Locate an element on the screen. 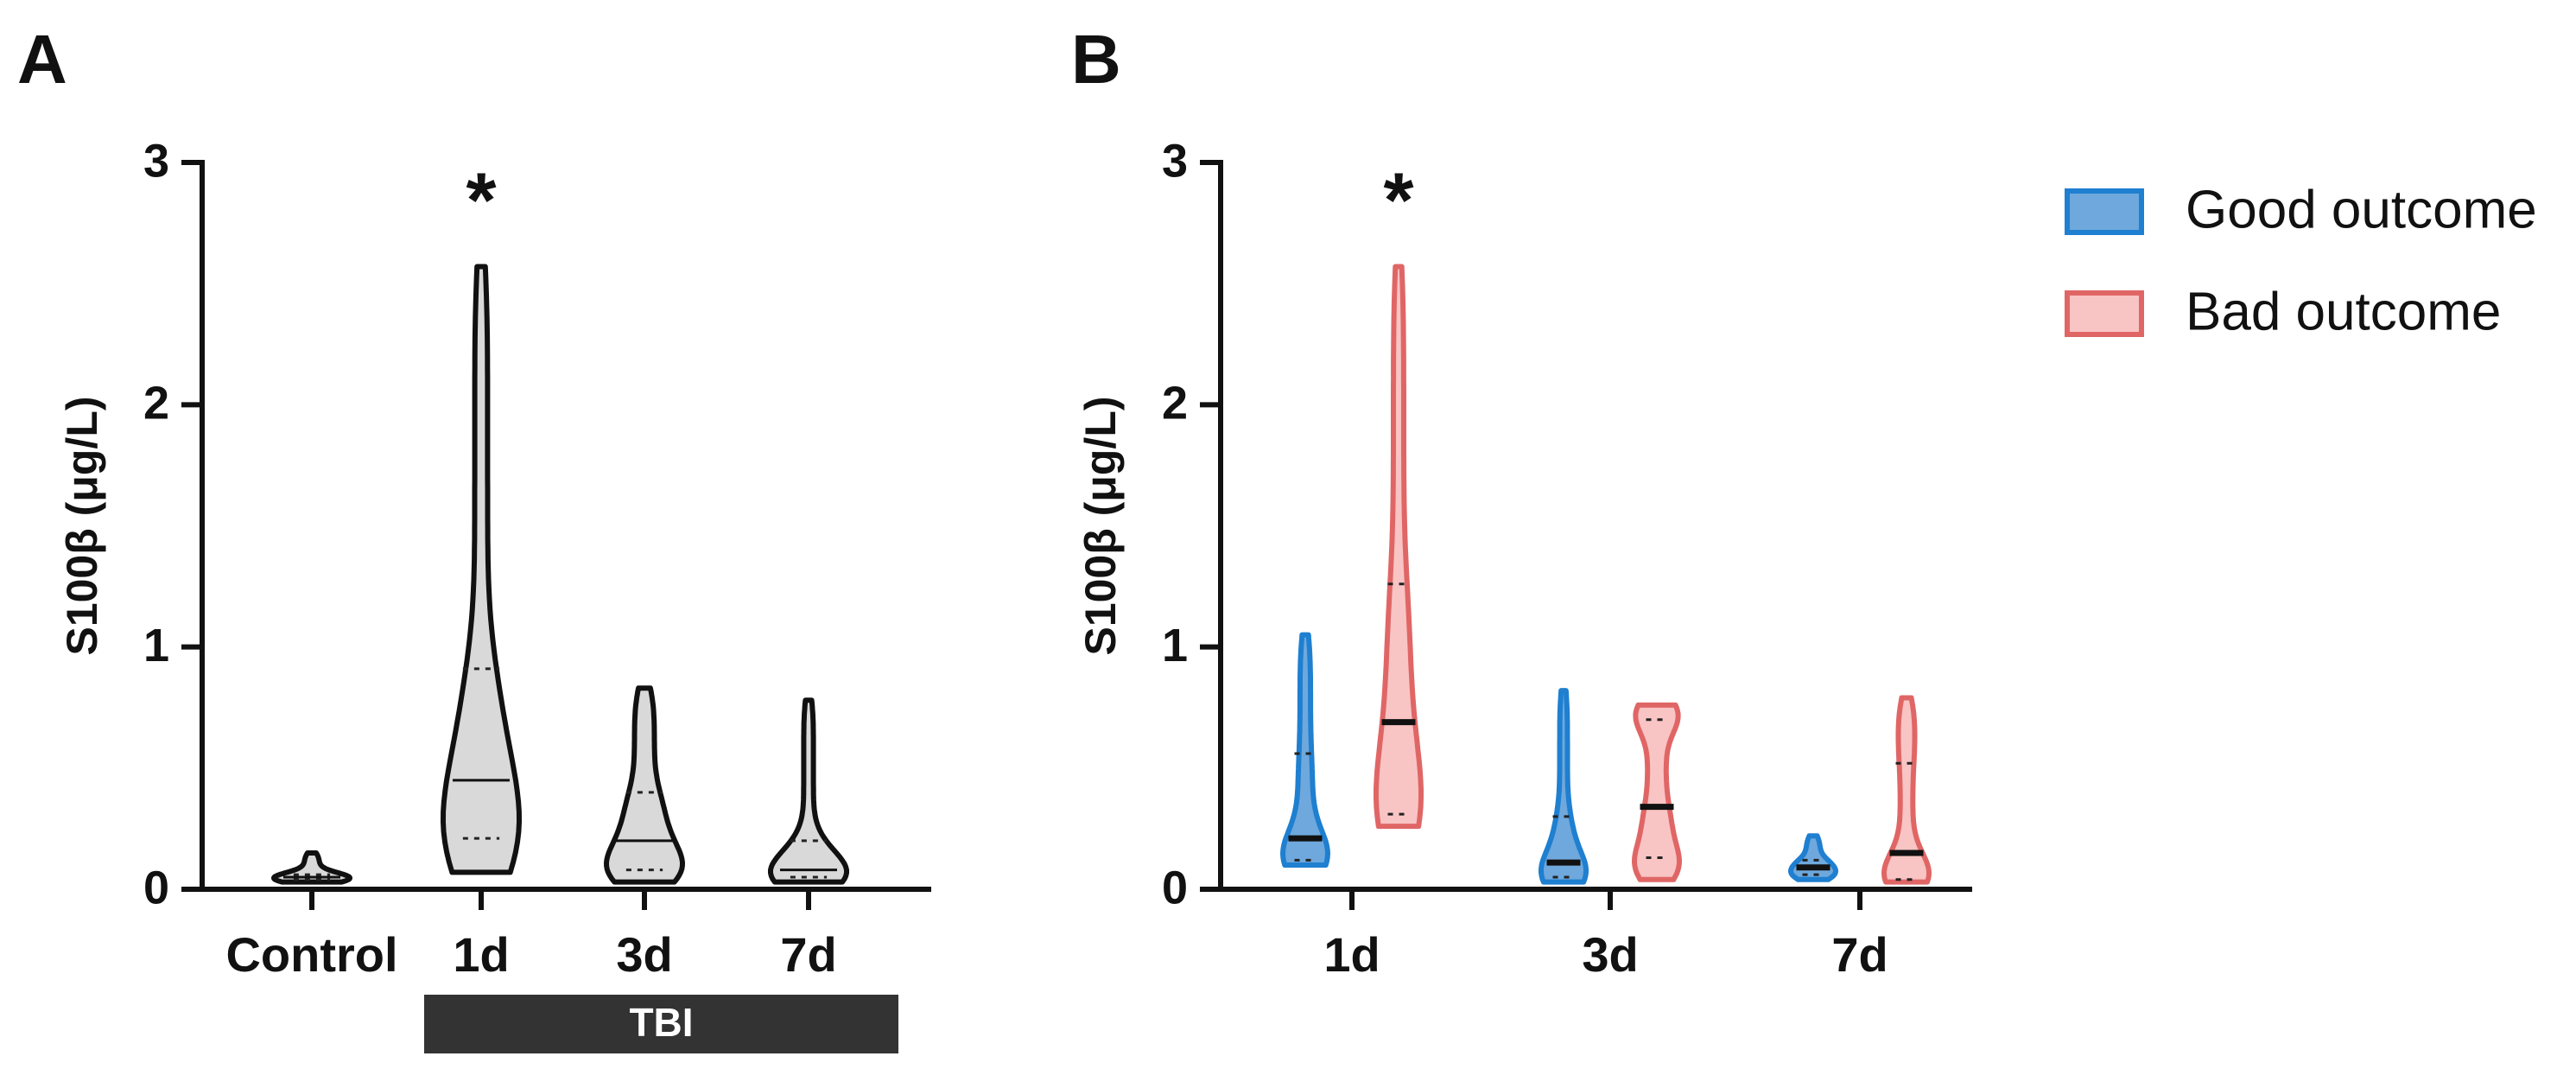 This screenshot has height=1069, width=2576. panel-label: A is located at coordinates (42, 59).